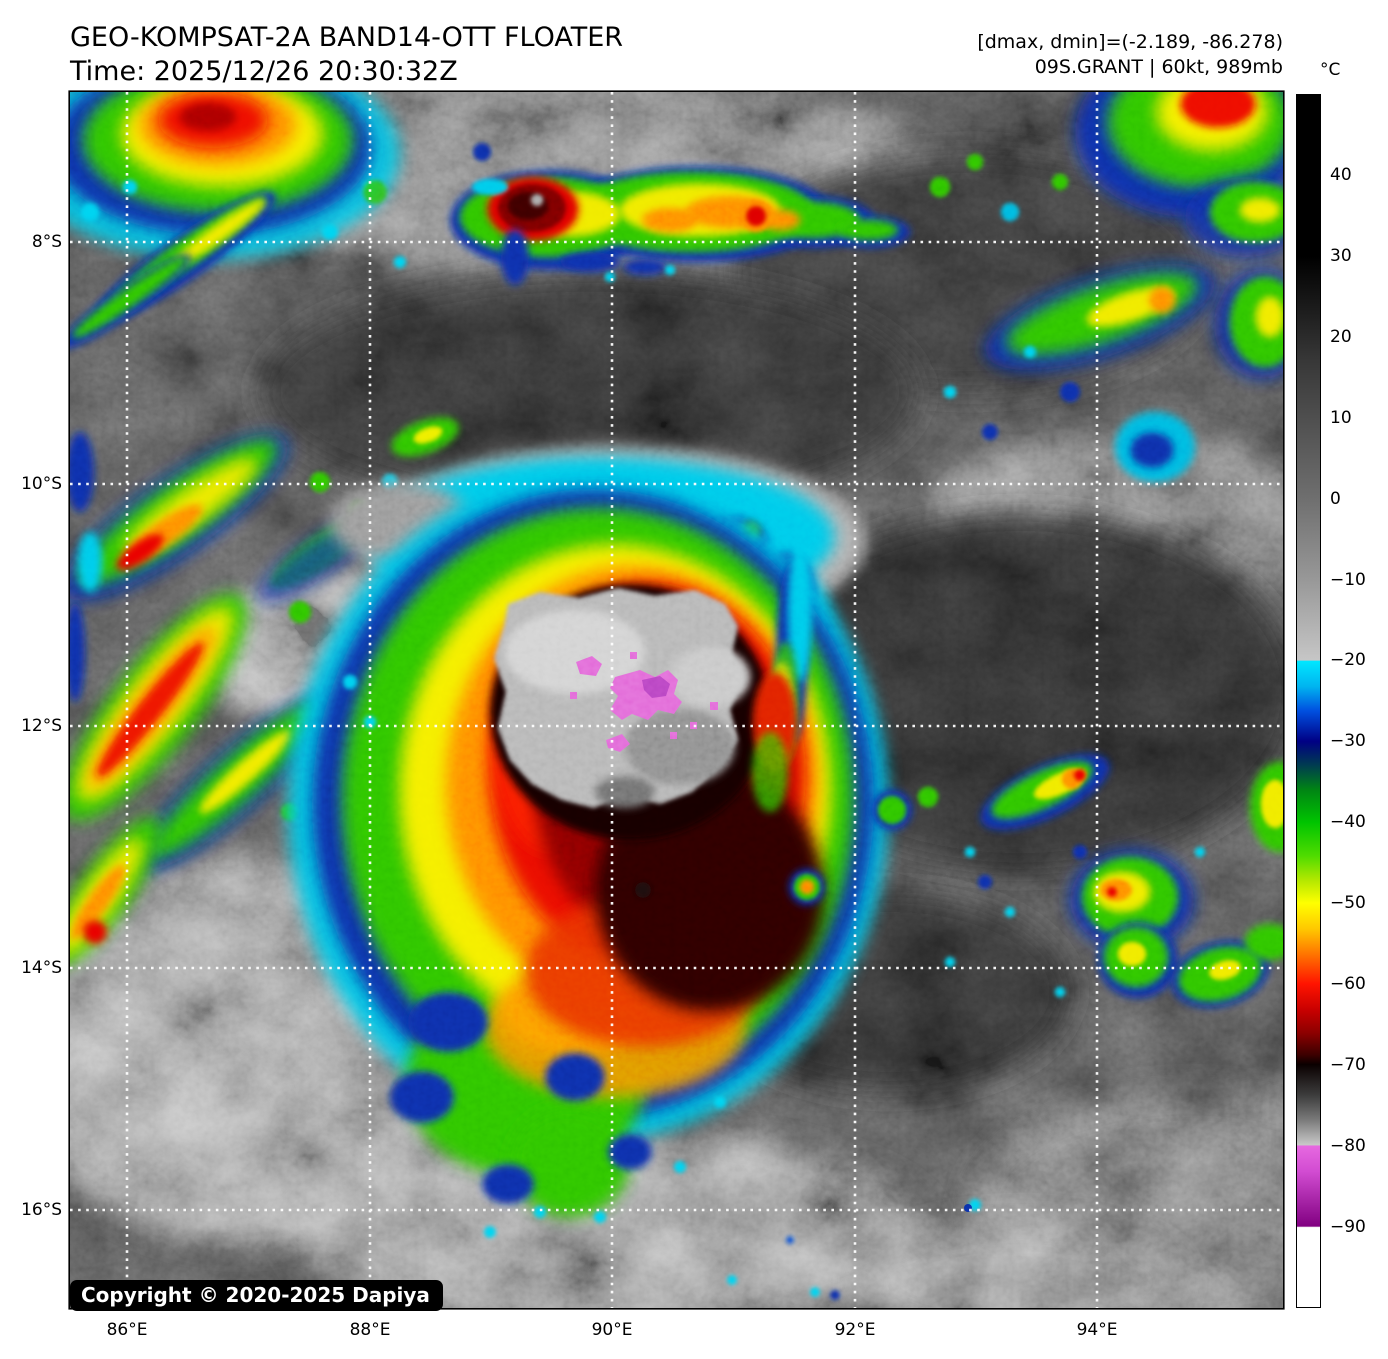 This screenshot has height=1359, width=1388. Describe the element at coordinates (1348, 1227) in the screenshot. I see `colorbar-tick-m90: −90` at that location.